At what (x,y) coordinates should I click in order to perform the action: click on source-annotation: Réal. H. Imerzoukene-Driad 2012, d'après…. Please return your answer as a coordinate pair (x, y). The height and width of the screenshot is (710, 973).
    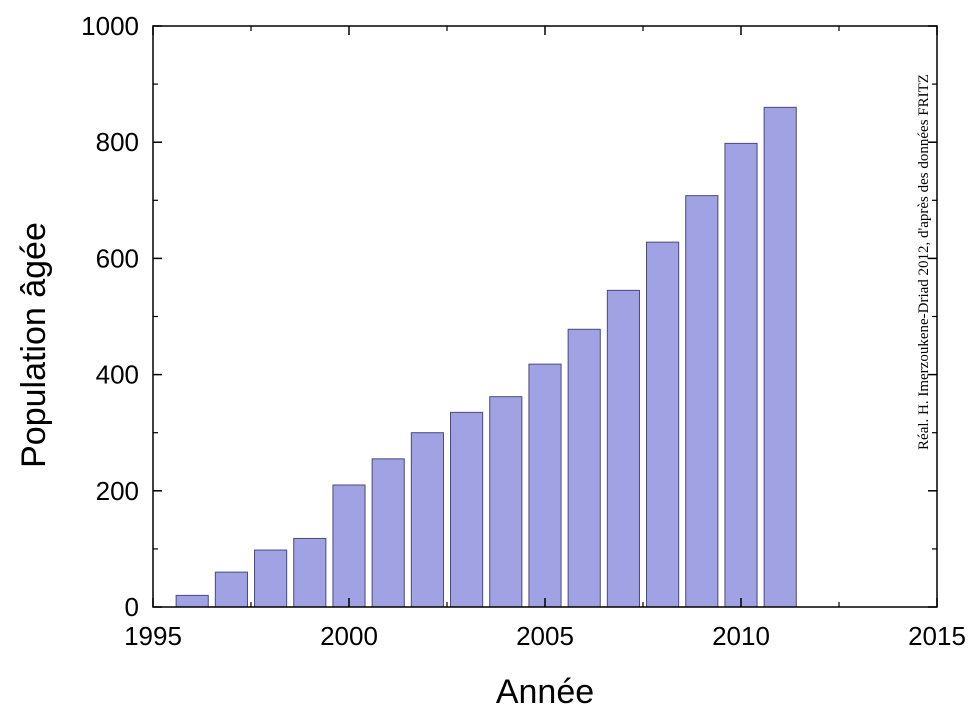
    Looking at the image, I should click on (924, 262).